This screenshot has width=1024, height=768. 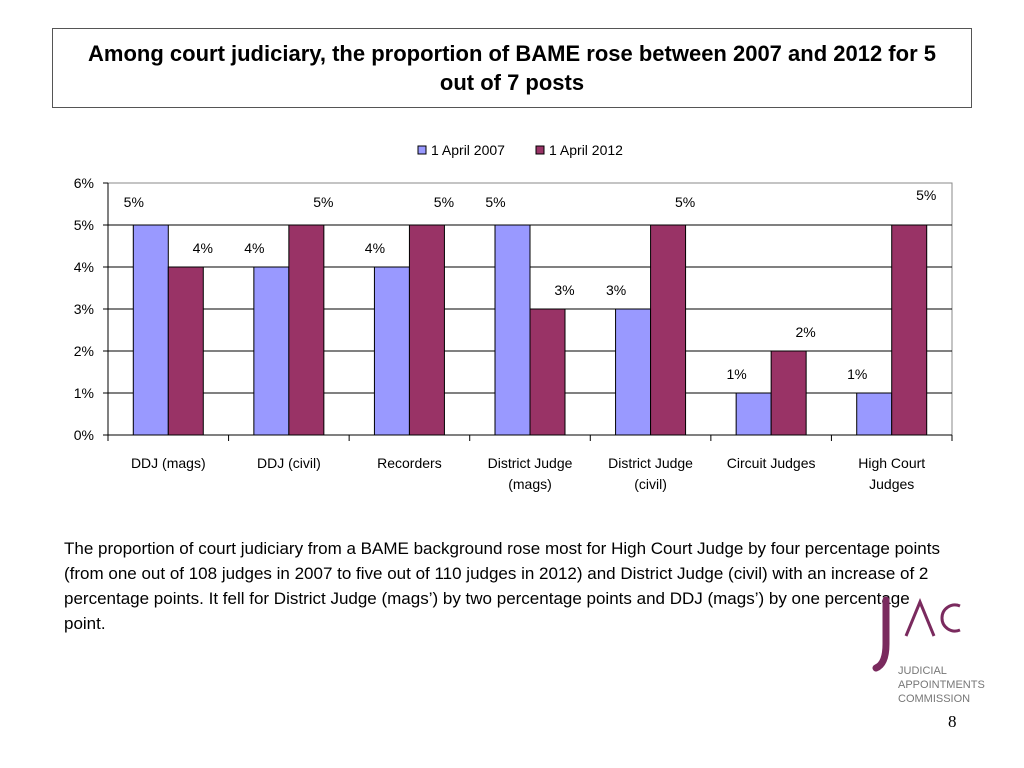 What do you see at coordinates (84, 393) in the screenshot?
I see `y-tick-label: 1%` at bounding box center [84, 393].